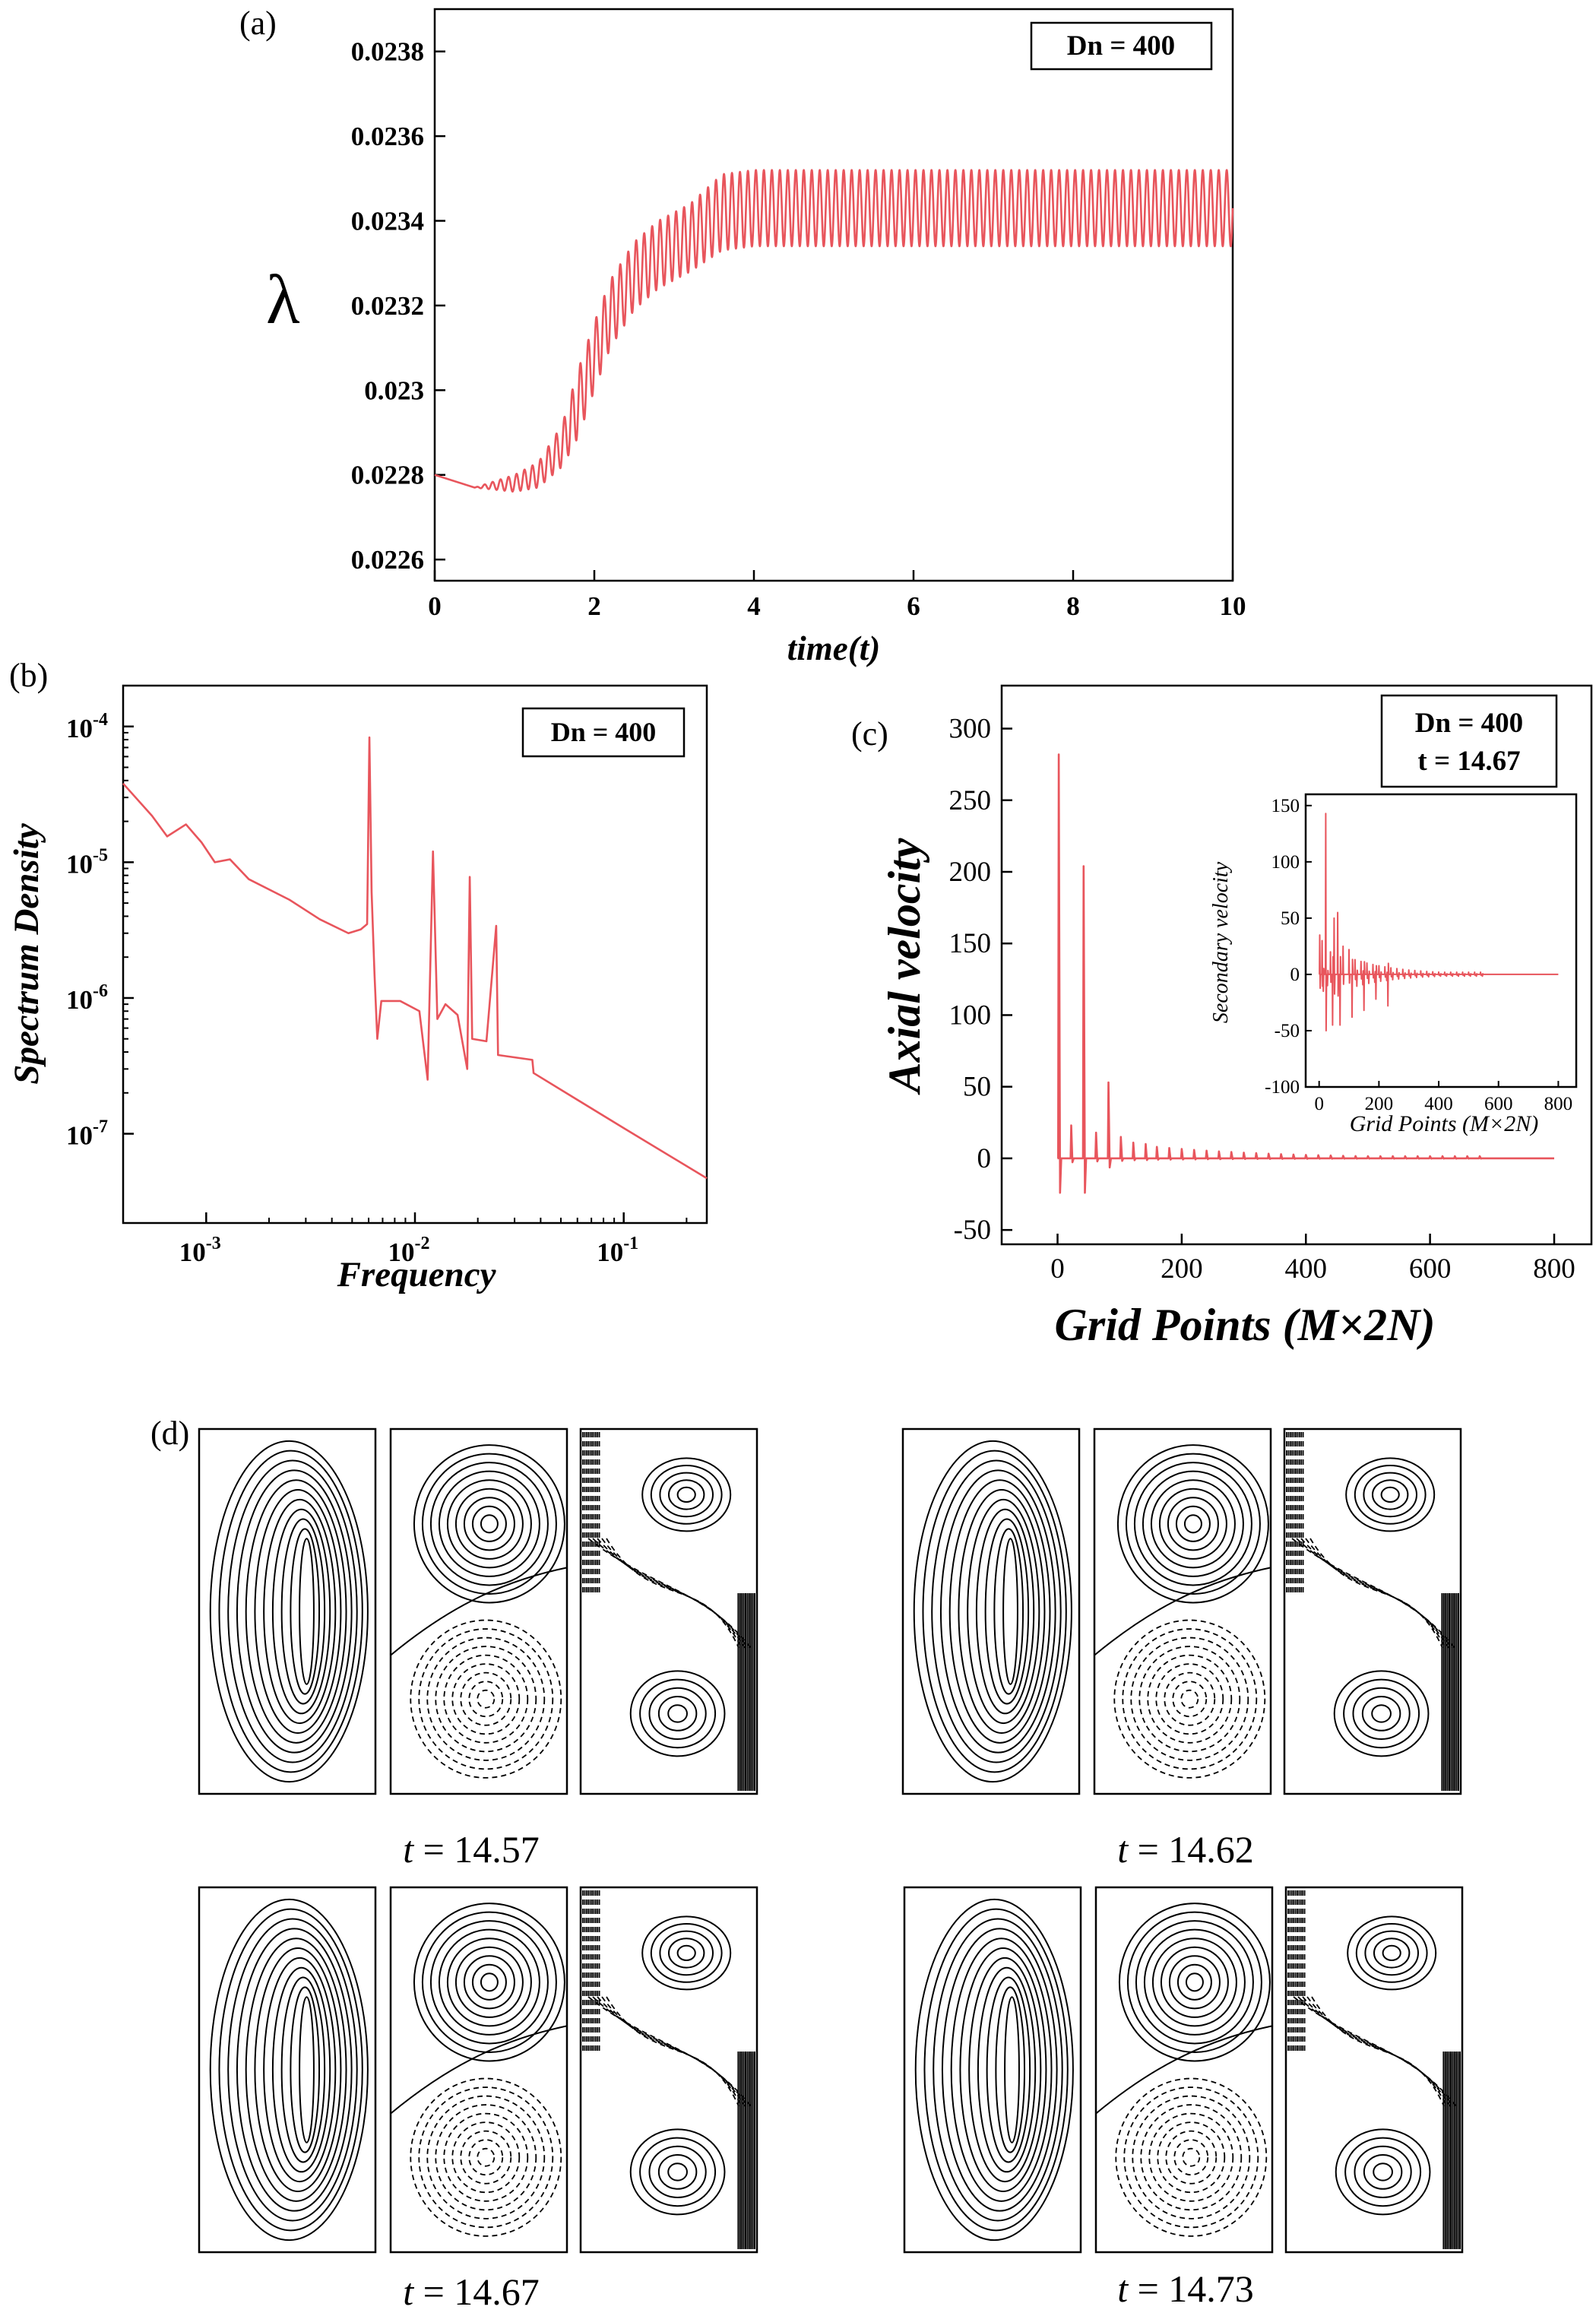 This screenshot has height=2313, width=1596. Describe the element at coordinates (972, 1230) in the screenshot. I see `panel-c-y-tick-label: -50` at that location.